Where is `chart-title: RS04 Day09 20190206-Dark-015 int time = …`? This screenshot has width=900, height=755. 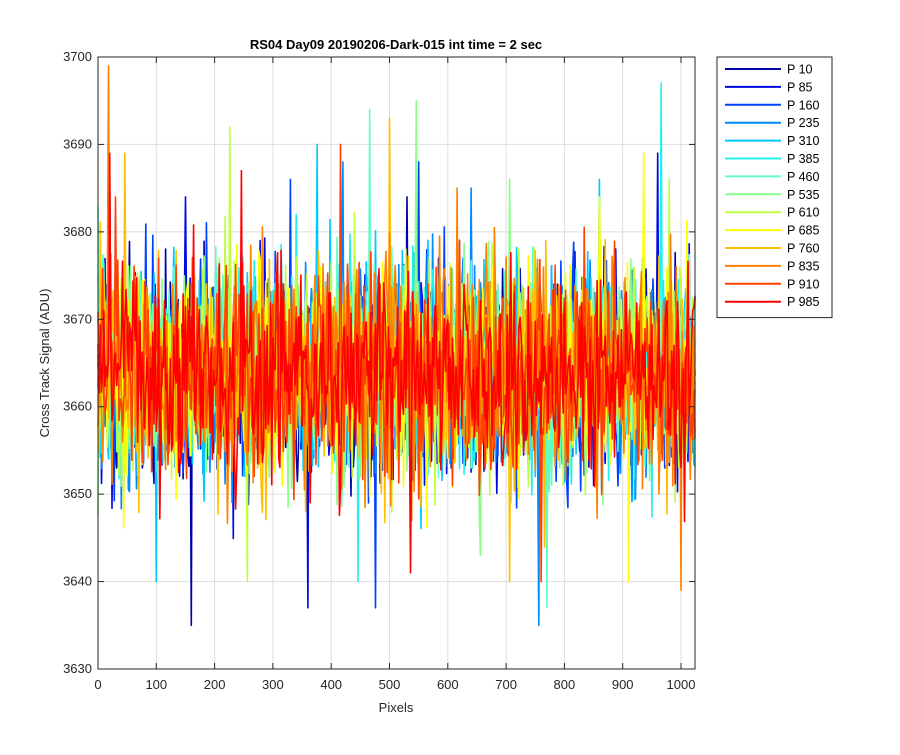
chart-title: RS04 Day09 20190206-Dark-015 int time = … is located at coordinates (396, 44).